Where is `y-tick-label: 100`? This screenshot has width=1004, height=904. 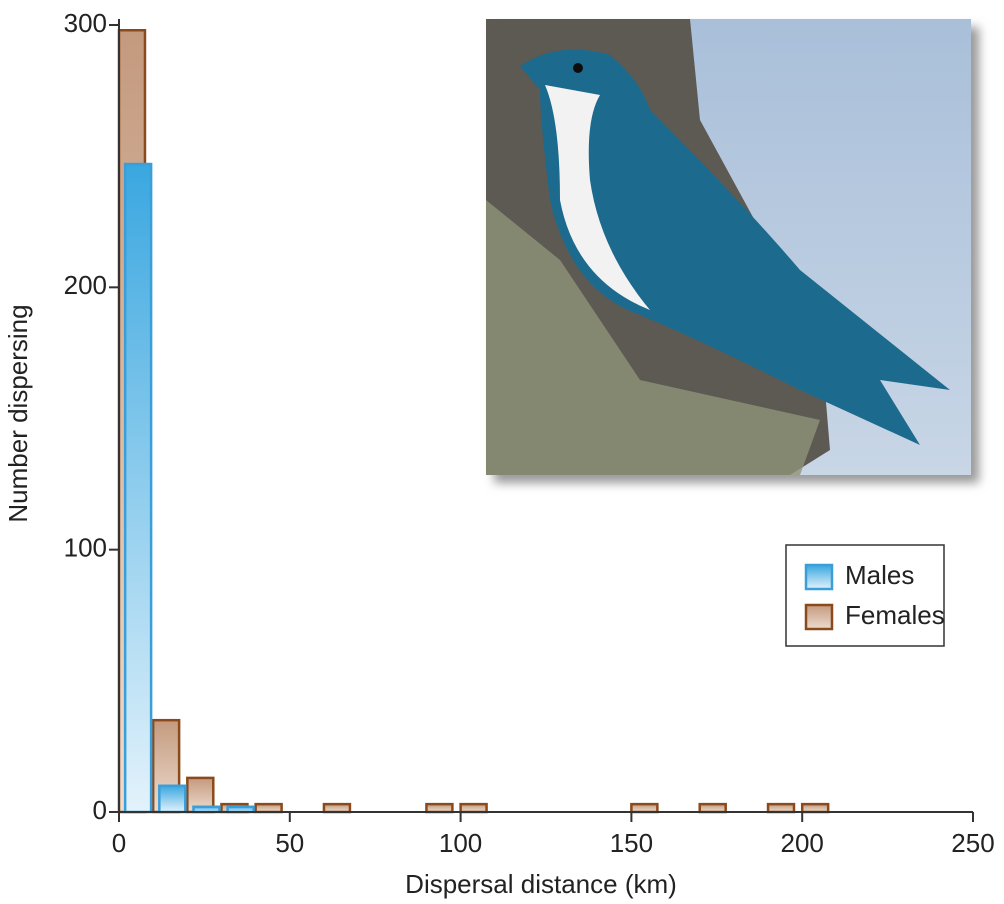
y-tick-label: 100 is located at coordinates (85, 548).